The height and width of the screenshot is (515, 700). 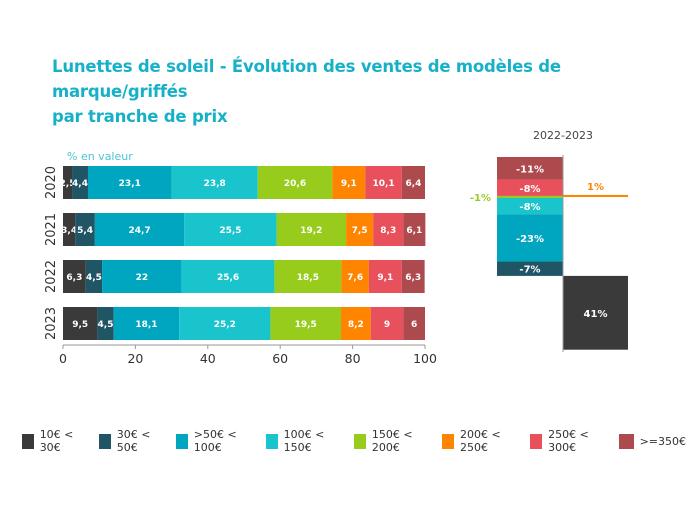 I want to click on year-label: 2021, so click(x=51, y=229).